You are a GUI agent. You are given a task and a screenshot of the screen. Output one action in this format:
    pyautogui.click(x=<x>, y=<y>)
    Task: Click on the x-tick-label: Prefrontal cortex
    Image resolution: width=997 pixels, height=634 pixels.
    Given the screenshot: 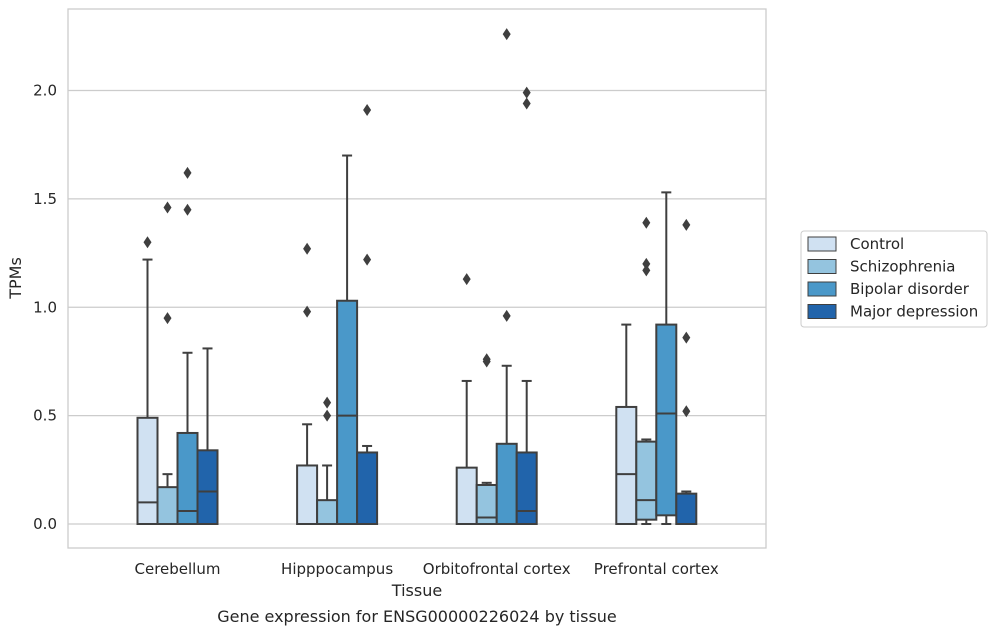 What is the action you would take?
    pyautogui.click(x=656, y=569)
    